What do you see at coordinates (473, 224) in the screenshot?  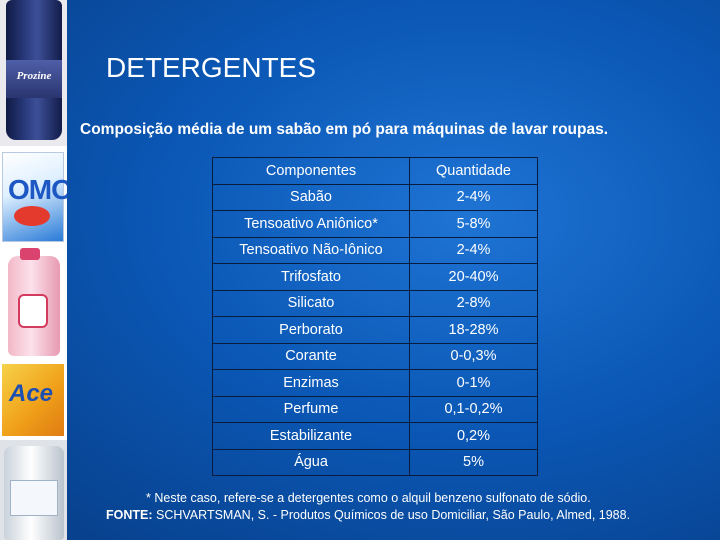 I see `quantity-cell: 5-8%` at bounding box center [473, 224].